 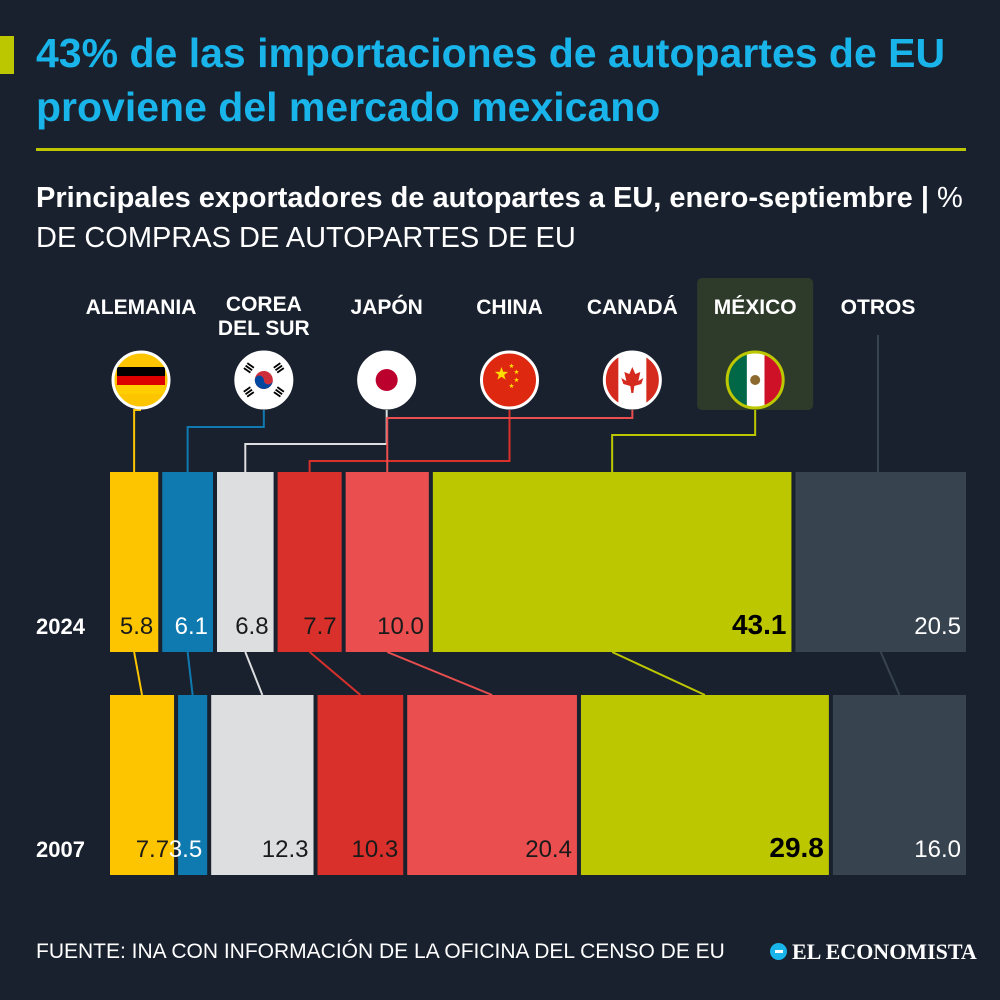 I want to click on value-label-2024-mexico: 43.1, so click(x=759, y=624).